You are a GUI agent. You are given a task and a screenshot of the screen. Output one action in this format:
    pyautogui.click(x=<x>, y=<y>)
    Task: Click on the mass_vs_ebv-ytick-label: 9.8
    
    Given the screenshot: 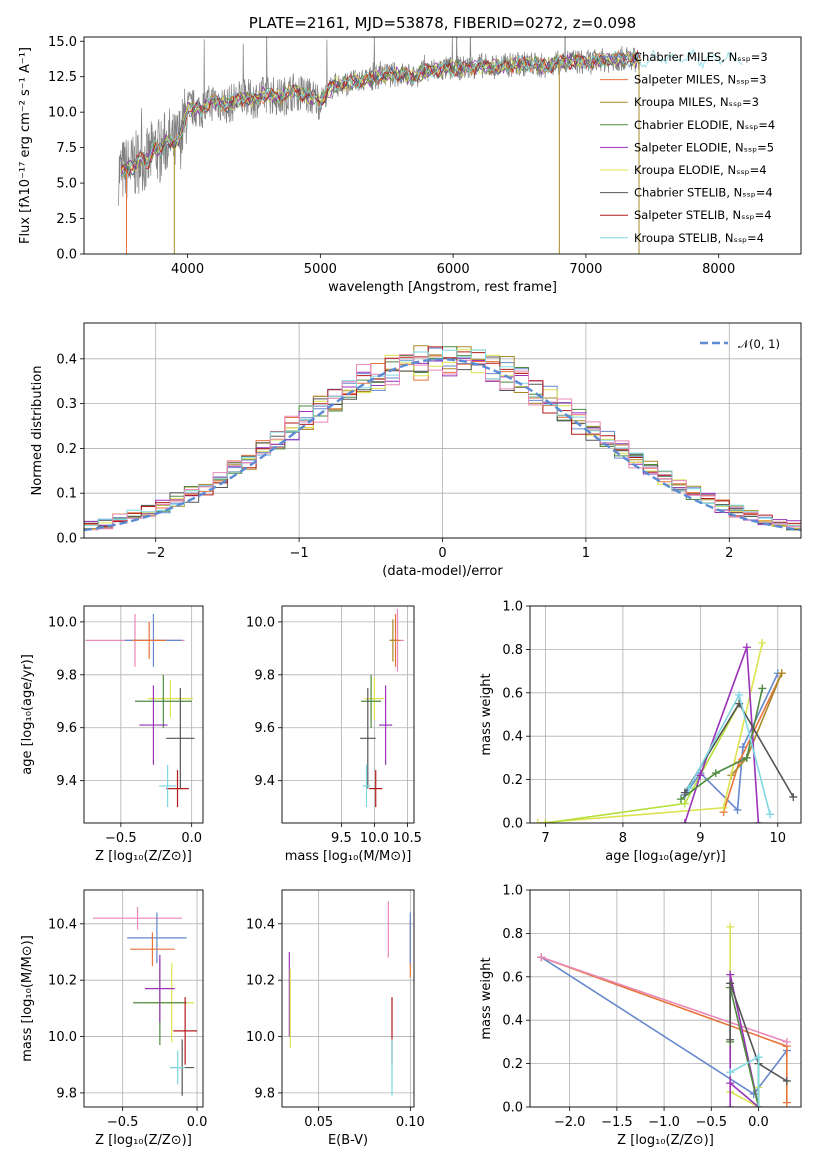 What is the action you would take?
    pyautogui.click(x=264, y=1093)
    